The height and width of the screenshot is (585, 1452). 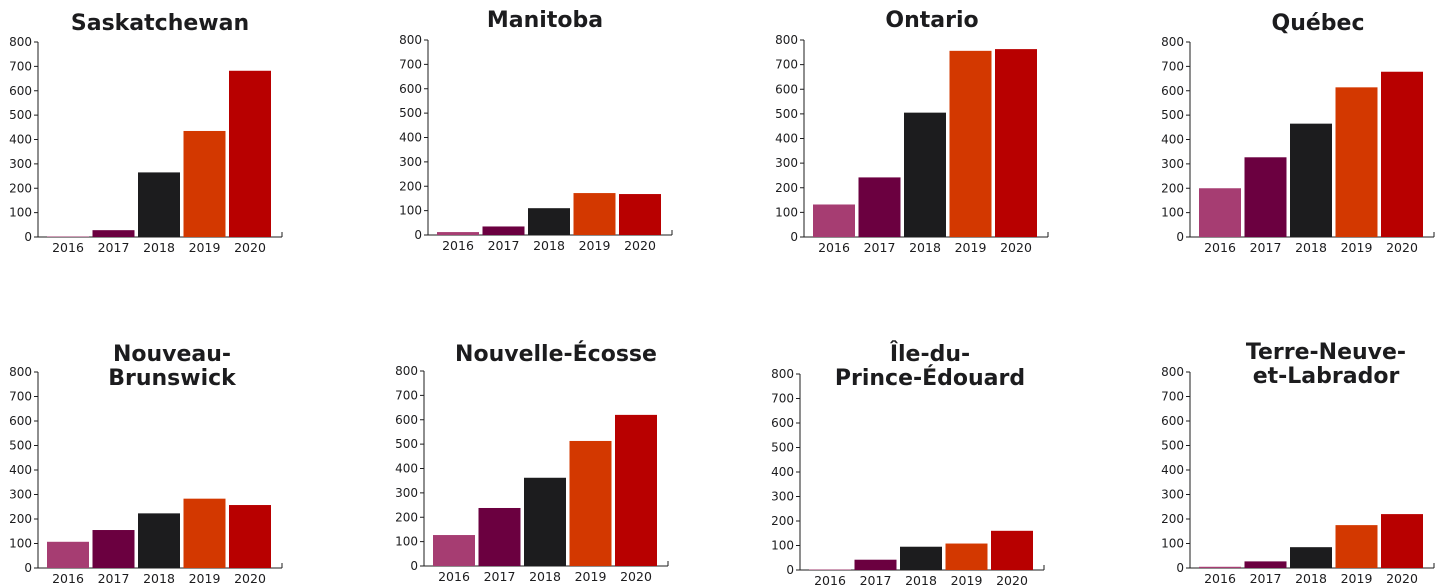 I want to click on x-label-8-2019: 2019, so click(x=1357, y=578).